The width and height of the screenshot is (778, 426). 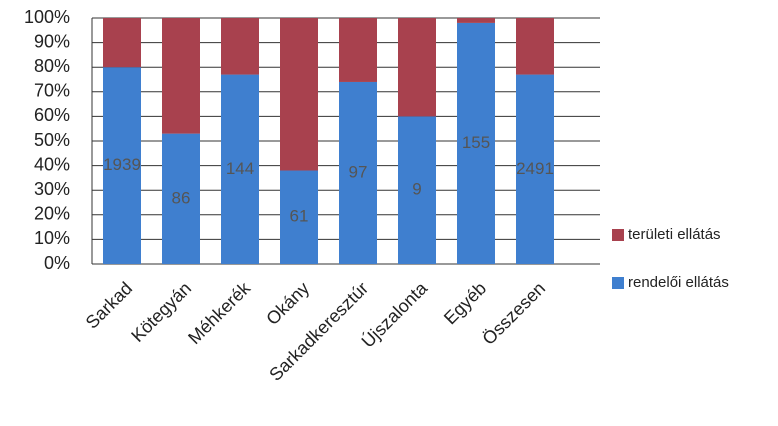 I want to click on data-label: 2491, so click(x=535, y=168).